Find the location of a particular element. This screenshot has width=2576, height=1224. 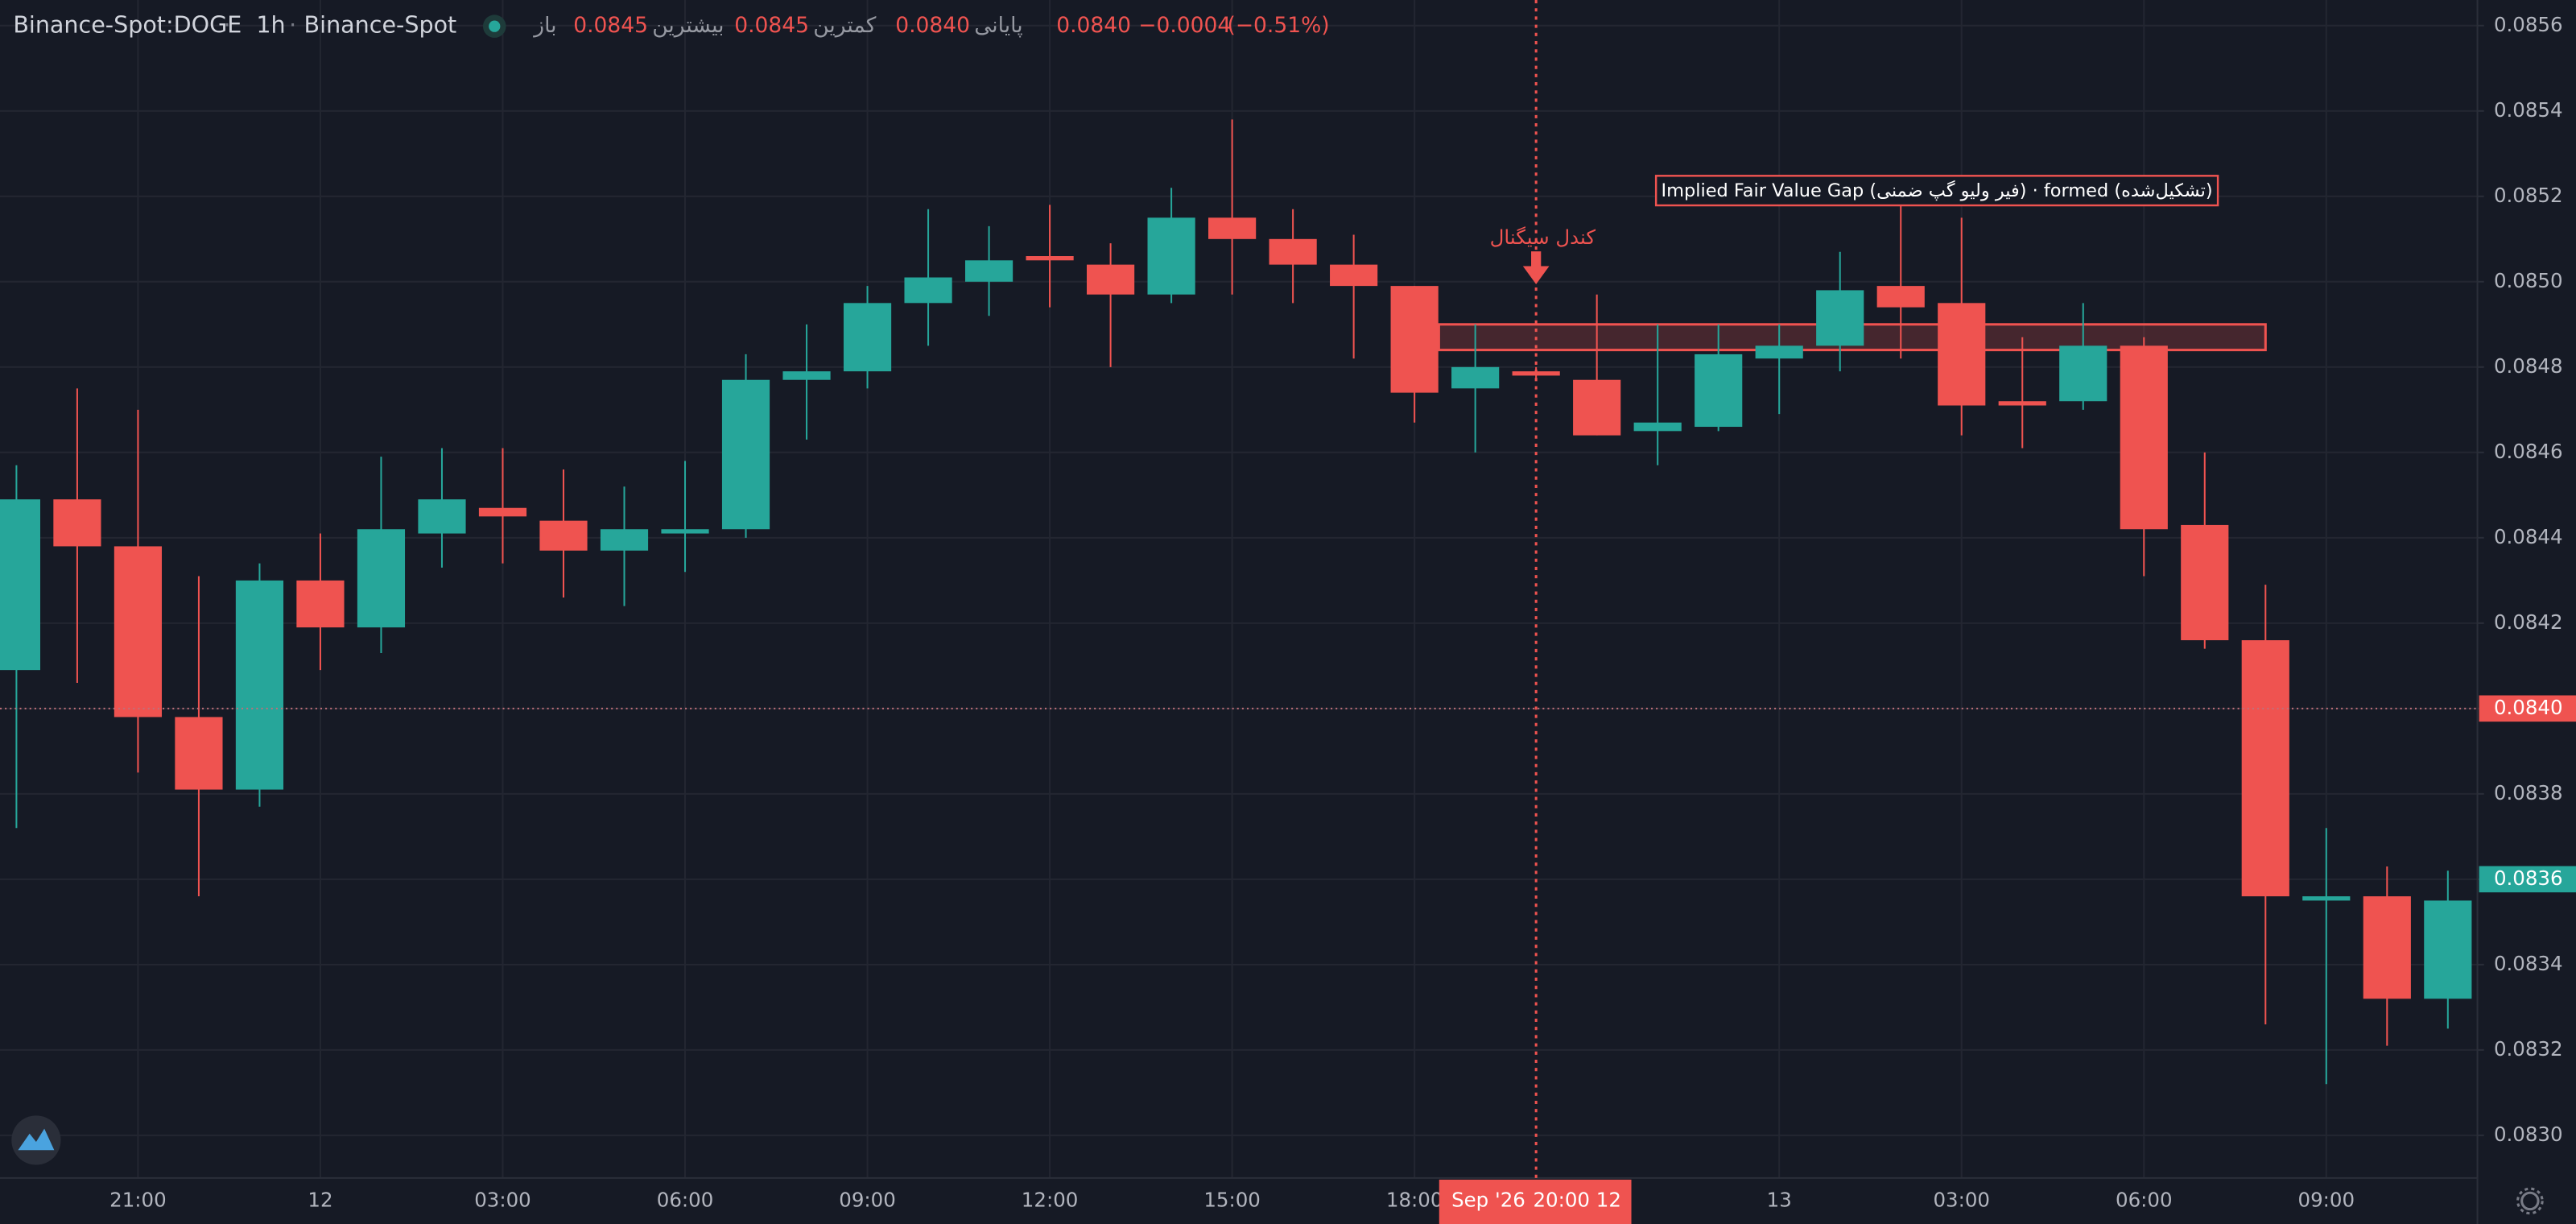

crosshair-time-tag is located at coordinates (1535, 1201).